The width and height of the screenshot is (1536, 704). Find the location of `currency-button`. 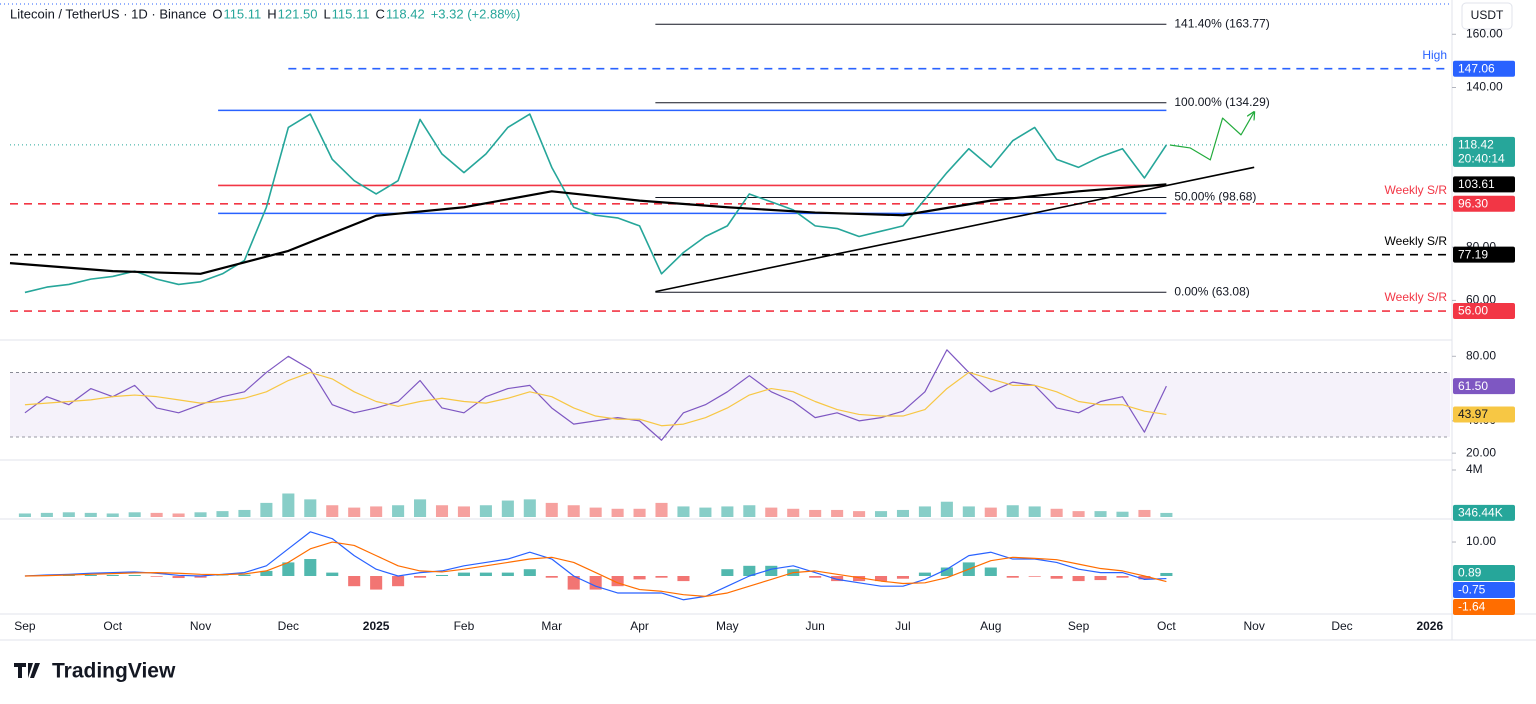

currency-button is located at coordinates (1487, 16).